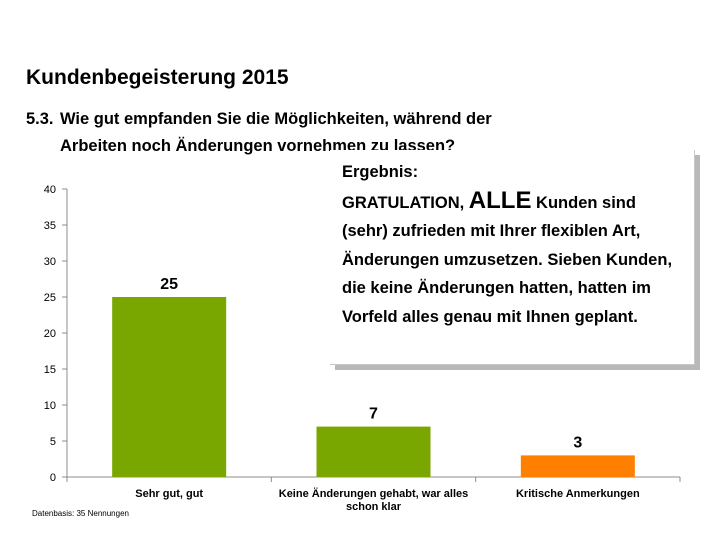  Describe the element at coordinates (50, 190) in the screenshot. I see `y-tick-label: 40` at that location.